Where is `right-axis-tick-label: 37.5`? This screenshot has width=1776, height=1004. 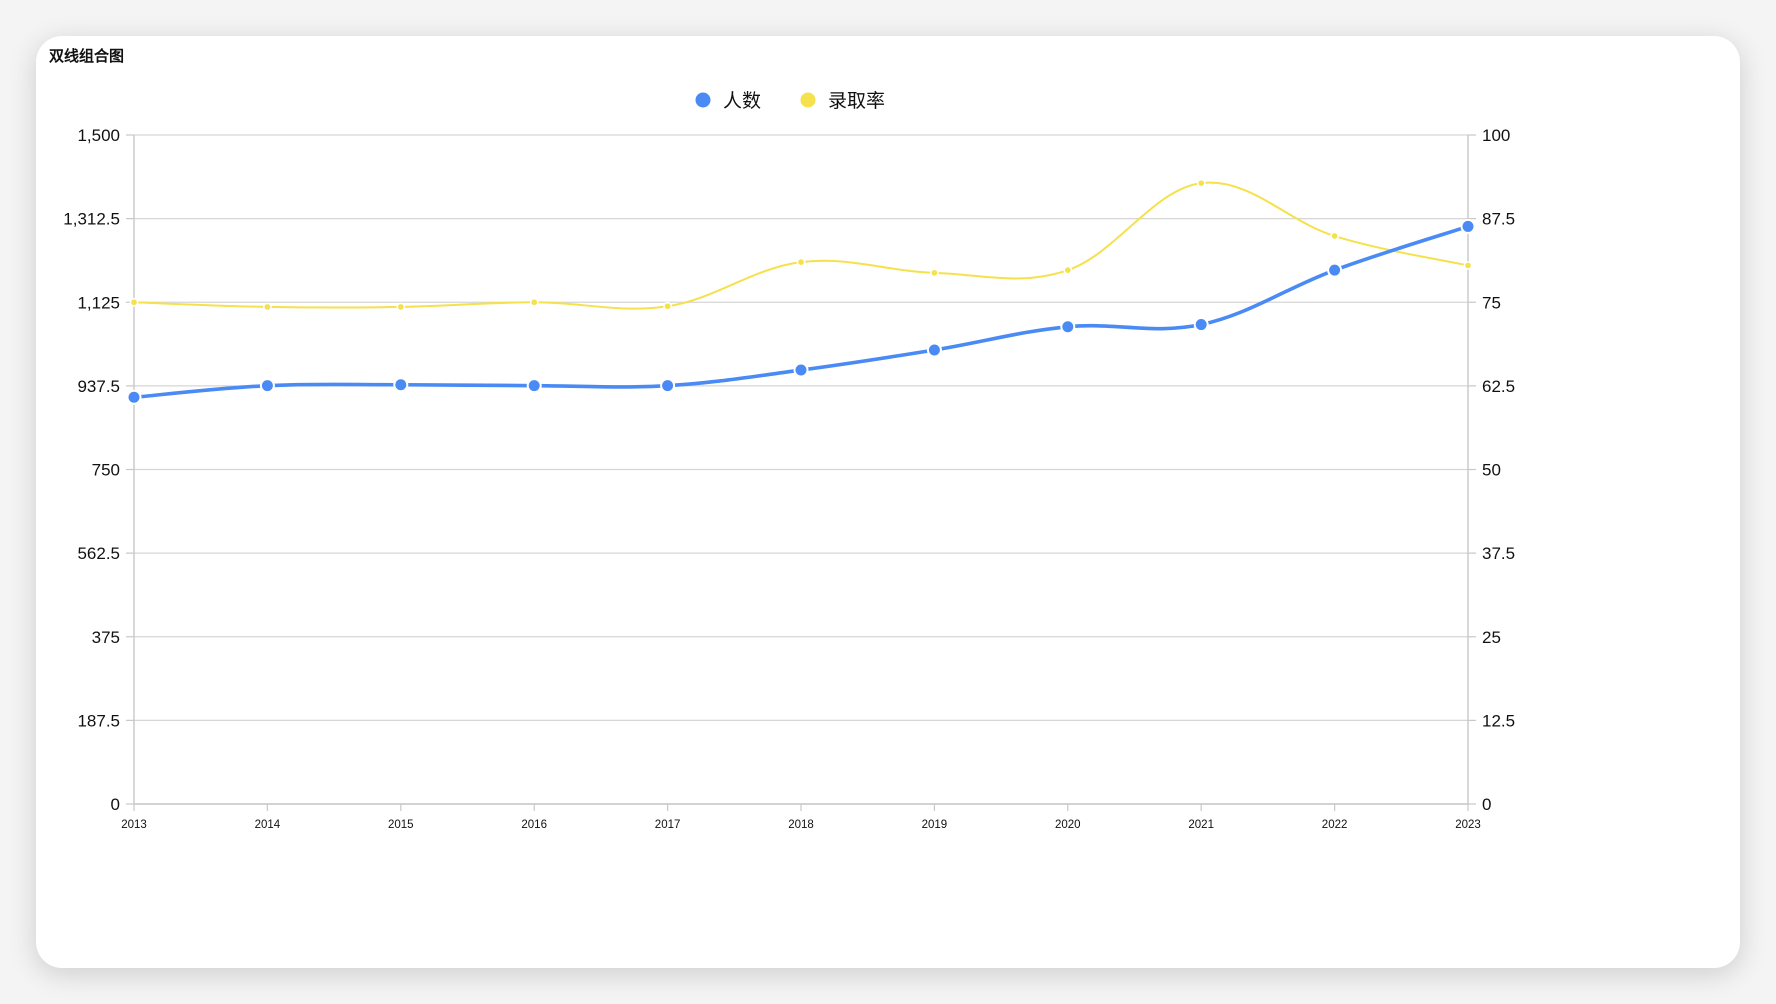 right-axis-tick-label: 37.5 is located at coordinates (1498, 553).